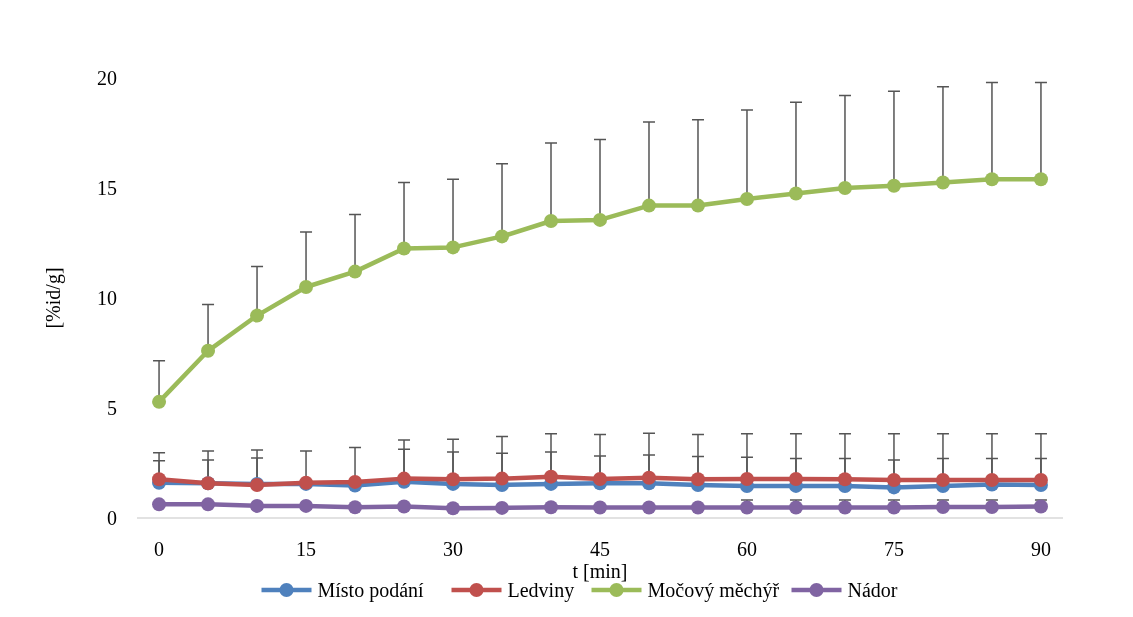 The height and width of the screenshot is (617, 1133). What do you see at coordinates (872, 590) in the screenshot?
I see `legend-label: Nádor` at bounding box center [872, 590].